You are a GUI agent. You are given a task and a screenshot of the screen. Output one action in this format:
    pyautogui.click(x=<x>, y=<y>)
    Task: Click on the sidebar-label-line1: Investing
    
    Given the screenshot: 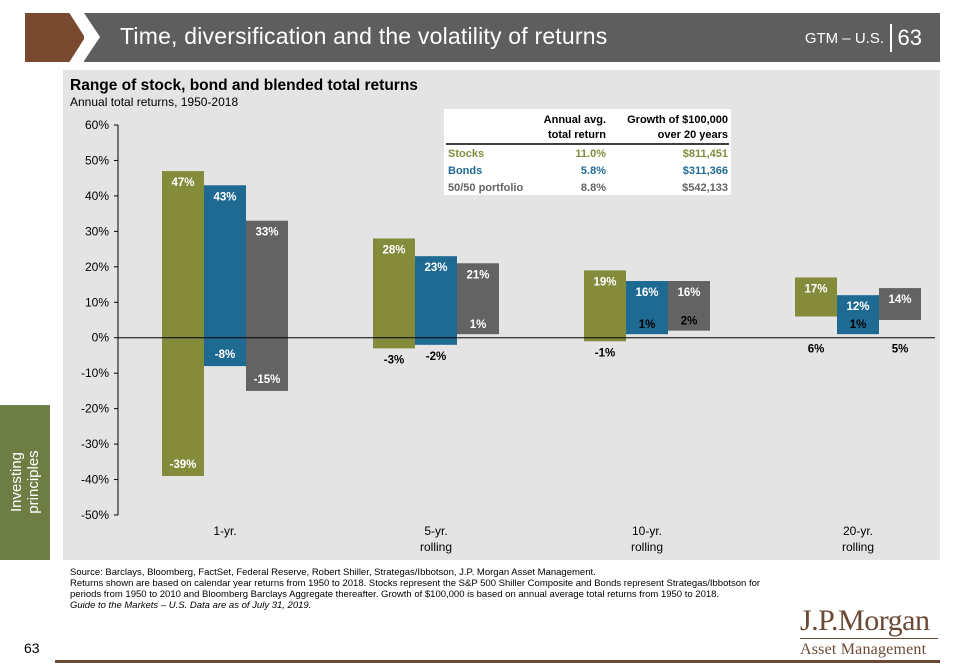 What is the action you would take?
    pyautogui.click(x=16, y=482)
    